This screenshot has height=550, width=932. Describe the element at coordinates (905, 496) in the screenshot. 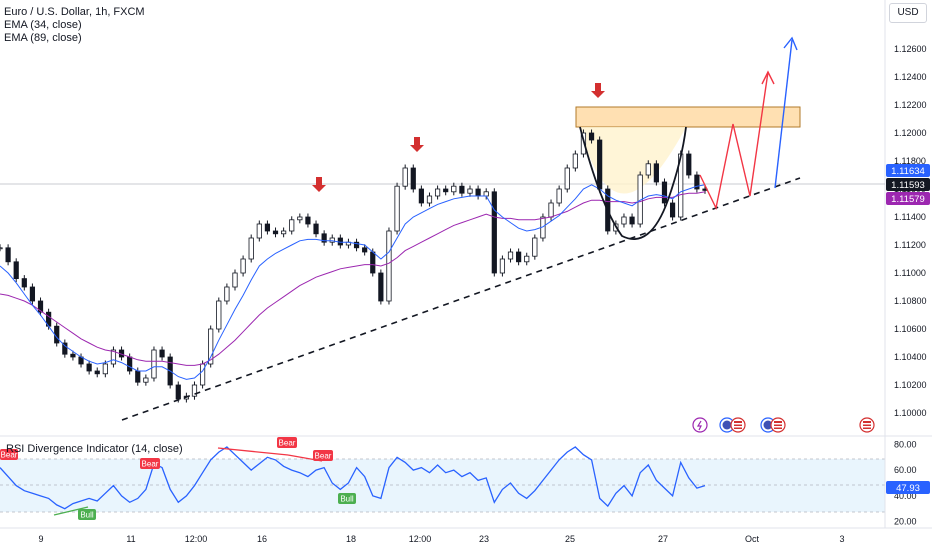

I see `rsi-tick-label: 40.00` at that location.